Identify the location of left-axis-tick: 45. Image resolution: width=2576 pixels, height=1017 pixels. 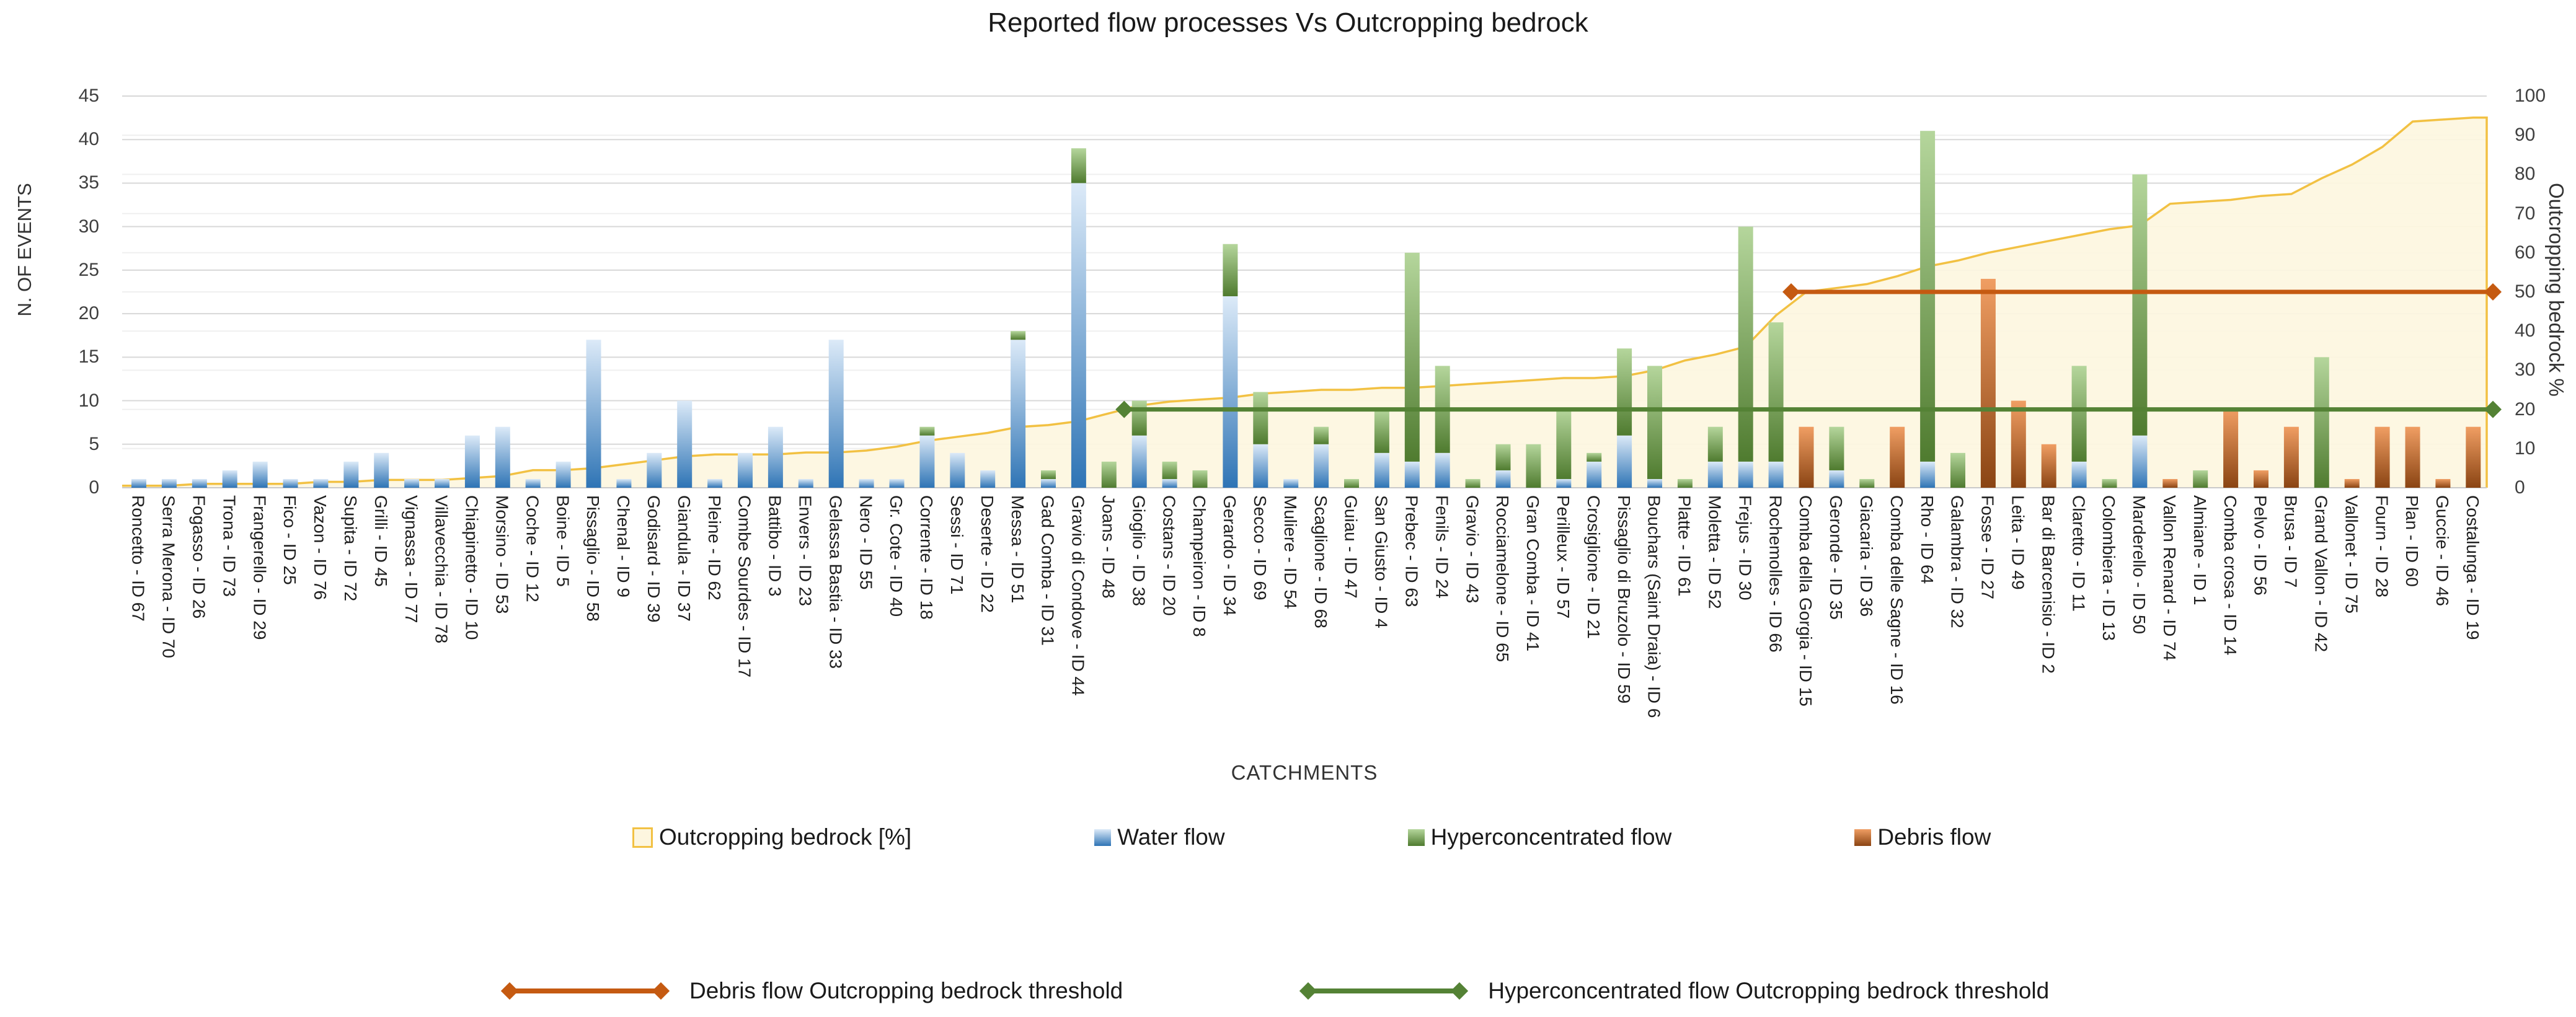
(88, 96).